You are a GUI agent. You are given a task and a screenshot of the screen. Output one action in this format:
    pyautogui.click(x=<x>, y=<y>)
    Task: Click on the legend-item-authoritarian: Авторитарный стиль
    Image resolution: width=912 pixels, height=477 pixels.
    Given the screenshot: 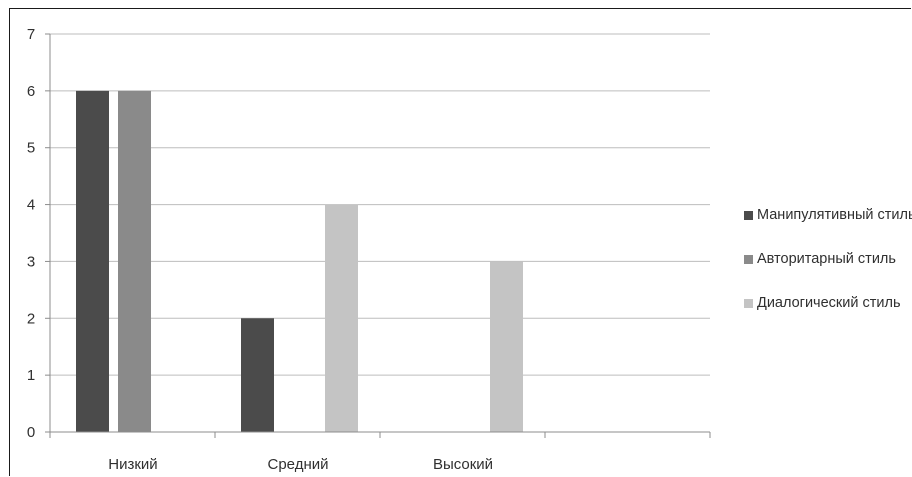 What is the action you would take?
    pyautogui.click(x=828, y=259)
    